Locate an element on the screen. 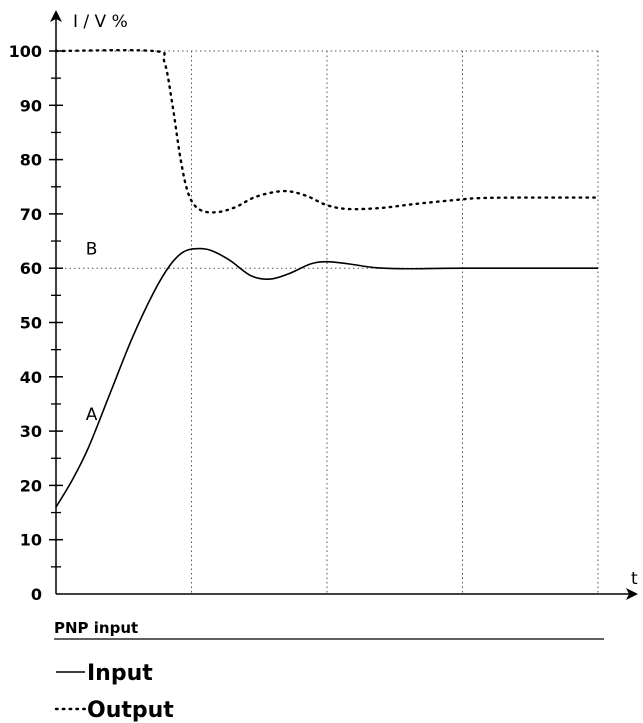 This screenshot has width=643, height=723. y-tick-label: 40 is located at coordinates (31, 377).